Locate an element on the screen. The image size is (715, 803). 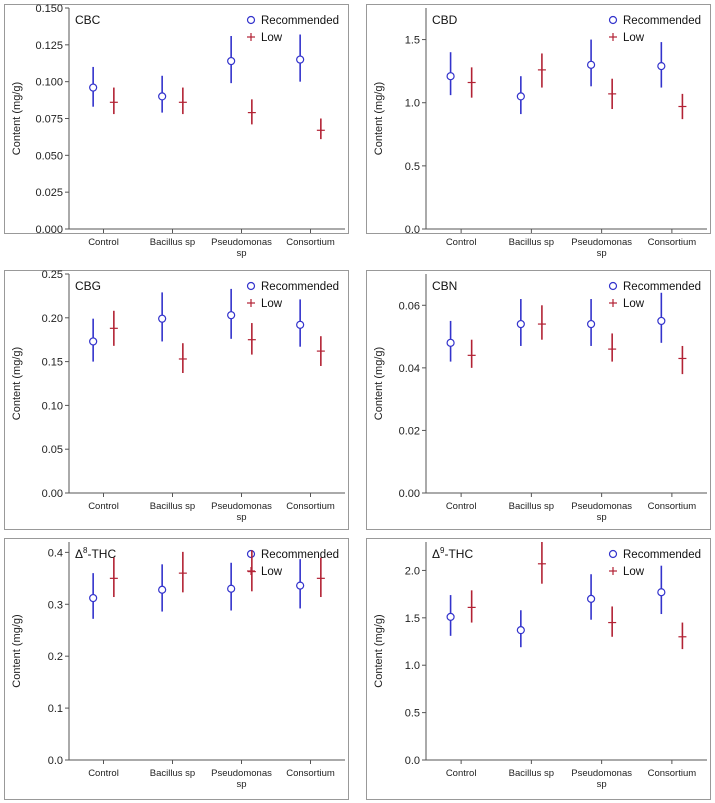
panel-border is located at coordinates (538, 119).